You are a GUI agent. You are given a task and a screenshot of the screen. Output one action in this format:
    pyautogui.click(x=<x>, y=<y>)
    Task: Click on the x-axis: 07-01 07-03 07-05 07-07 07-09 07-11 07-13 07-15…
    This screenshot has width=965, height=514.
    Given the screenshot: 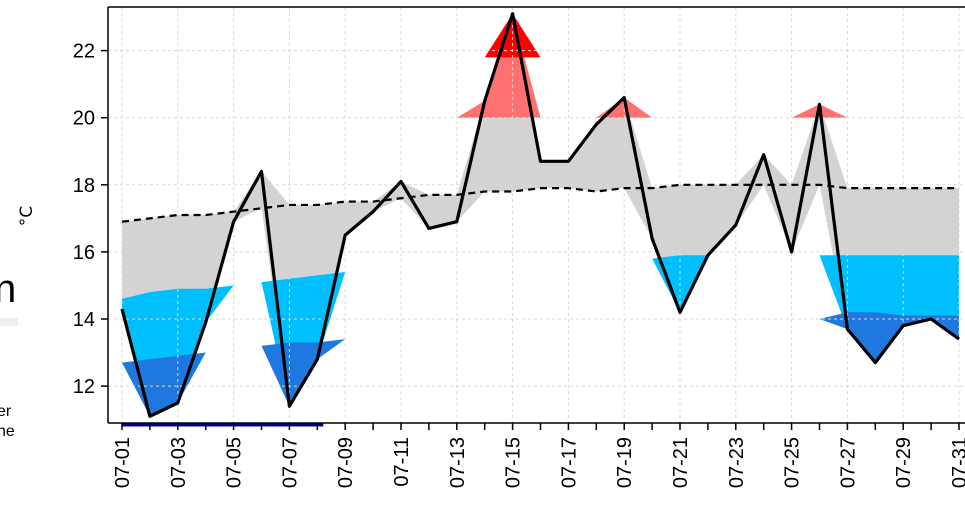 What is the action you would take?
    pyautogui.click(x=538, y=455)
    